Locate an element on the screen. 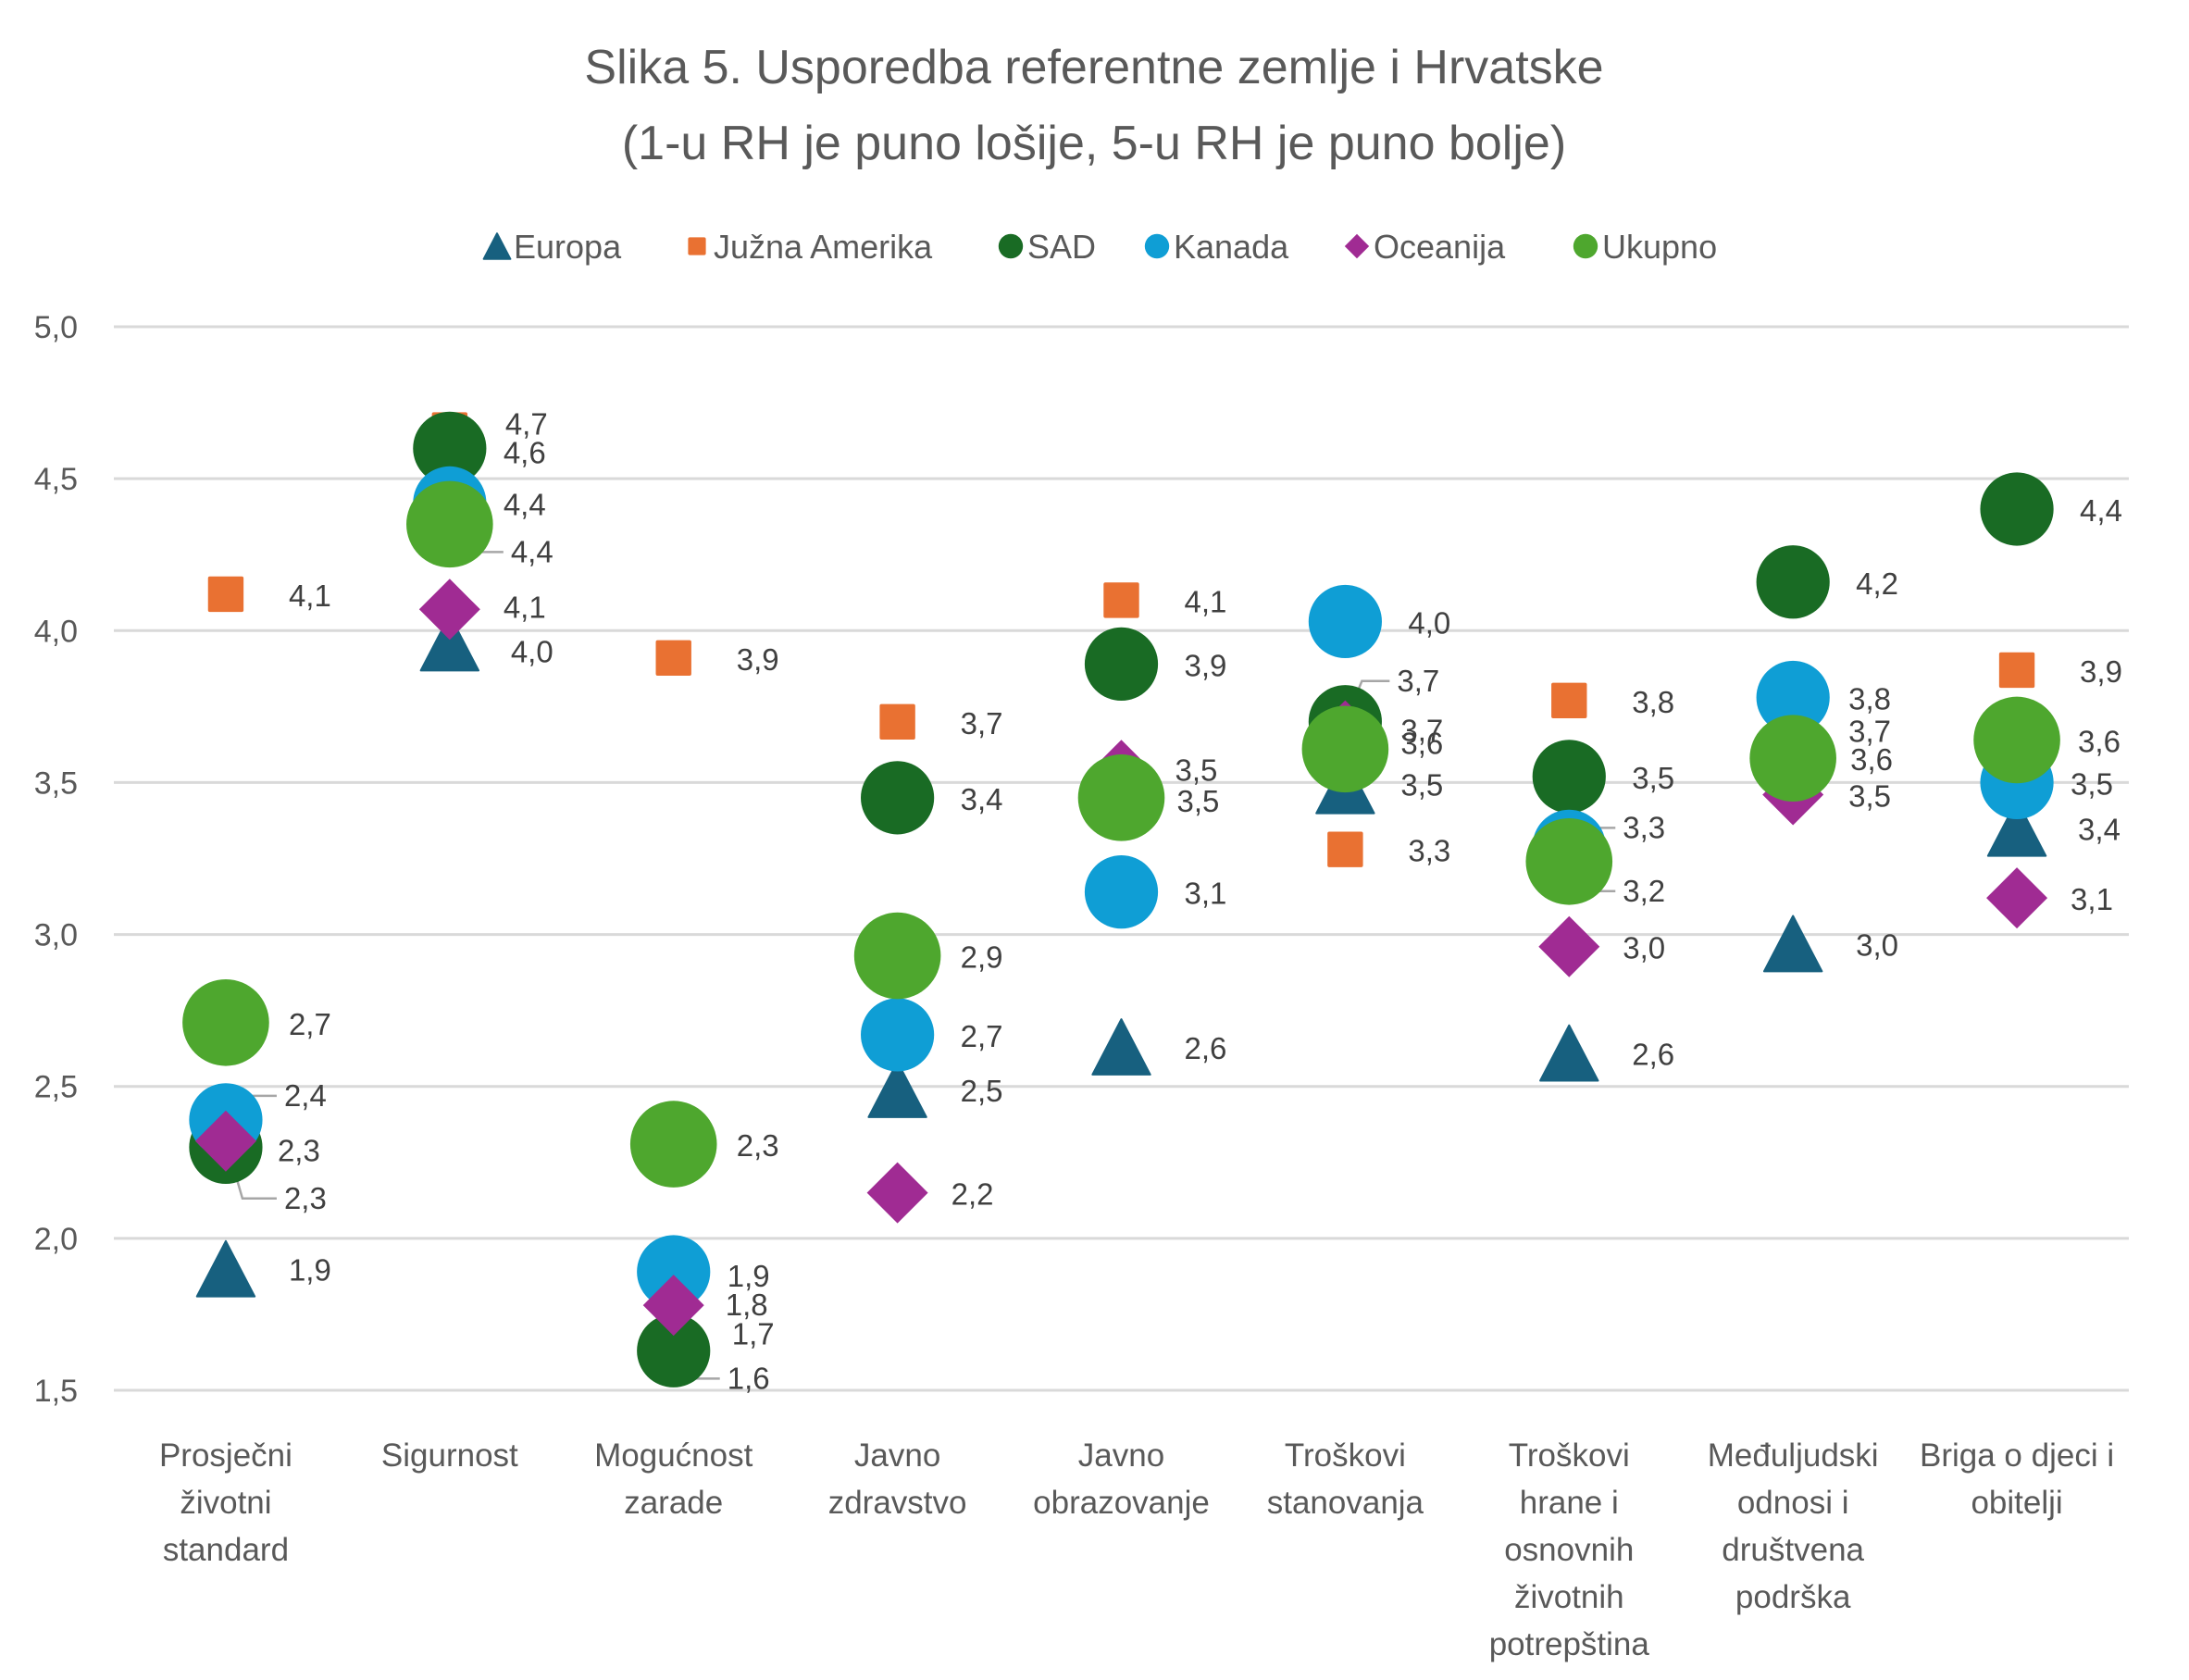 Image resolution: width=2189 pixels, height=1680 pixels. y-tick-label: 3,5 is located at coordinates (56, 783).